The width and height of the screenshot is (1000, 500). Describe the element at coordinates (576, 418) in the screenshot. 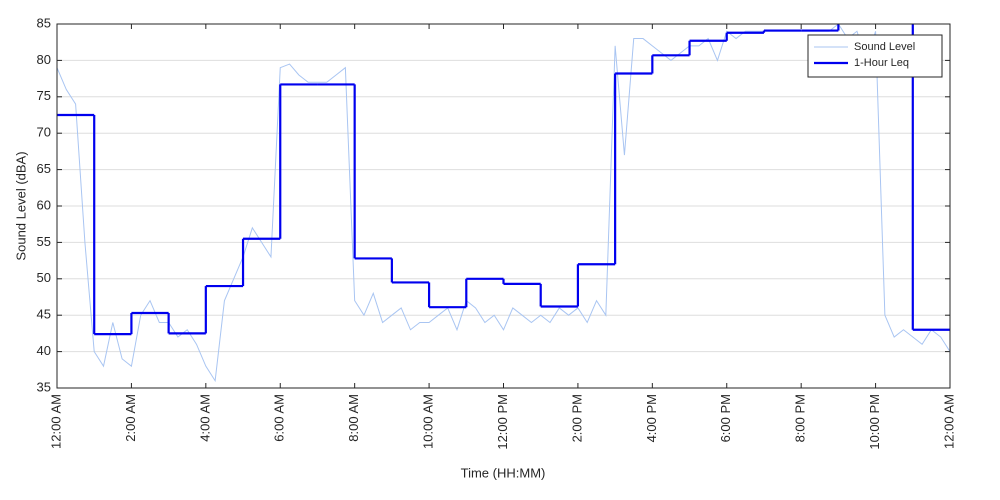

I see `x-tick-label: 2:00 PM` at that location.